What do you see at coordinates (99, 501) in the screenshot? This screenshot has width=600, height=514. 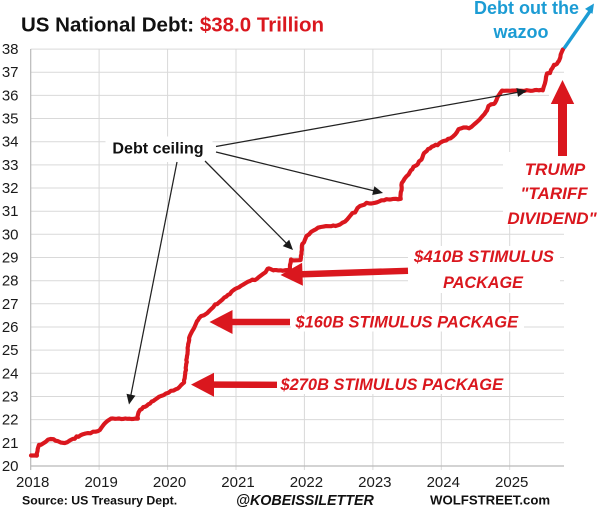 I see `svg-text: Source: US Treasury Dept.` at bounding box center [99, 501].